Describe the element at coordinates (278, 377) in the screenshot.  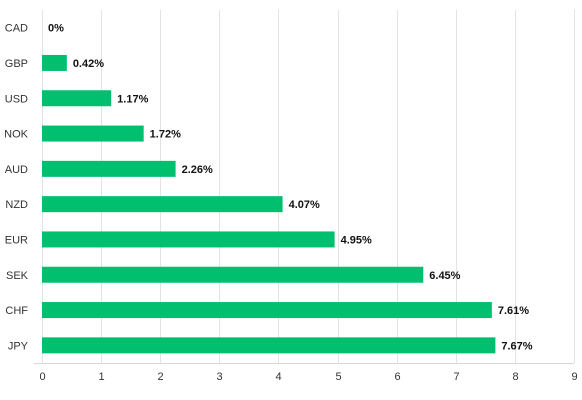
I see `x-tick-label: 4` at that location.